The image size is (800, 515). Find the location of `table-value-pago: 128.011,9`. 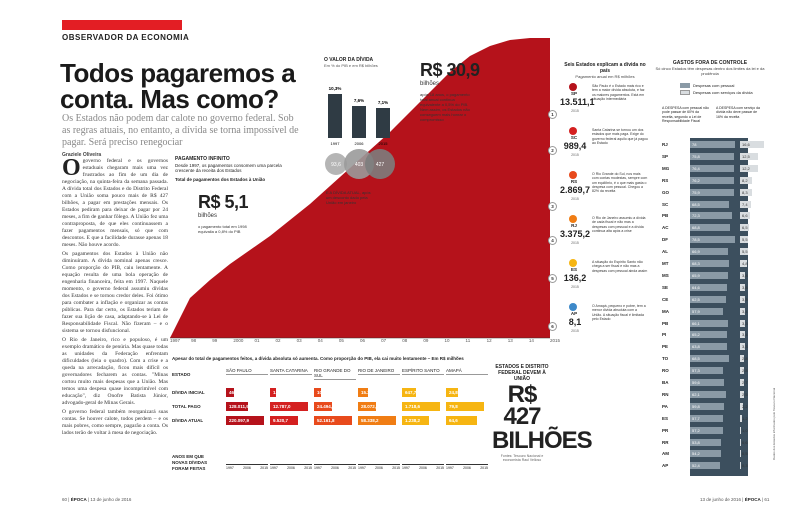

table-value-pago: 128.011,9 is located at coordinates (239, 406).